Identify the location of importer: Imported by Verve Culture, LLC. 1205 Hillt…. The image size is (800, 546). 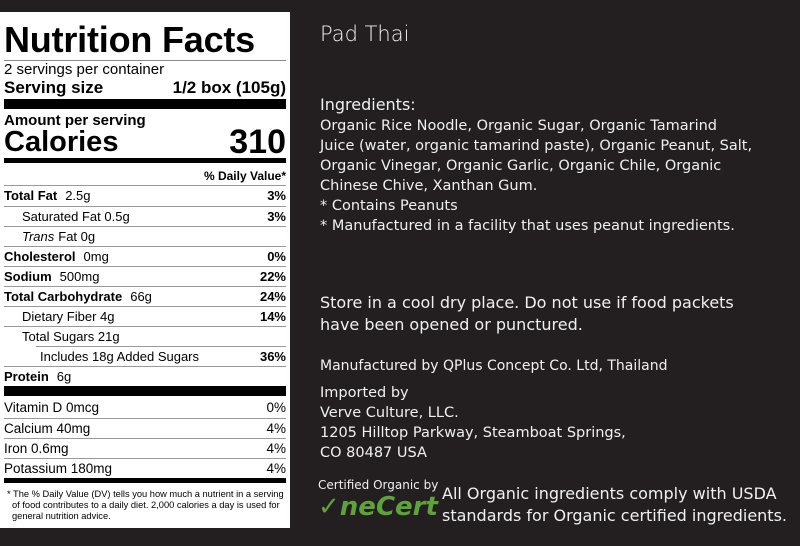
(473, 423).